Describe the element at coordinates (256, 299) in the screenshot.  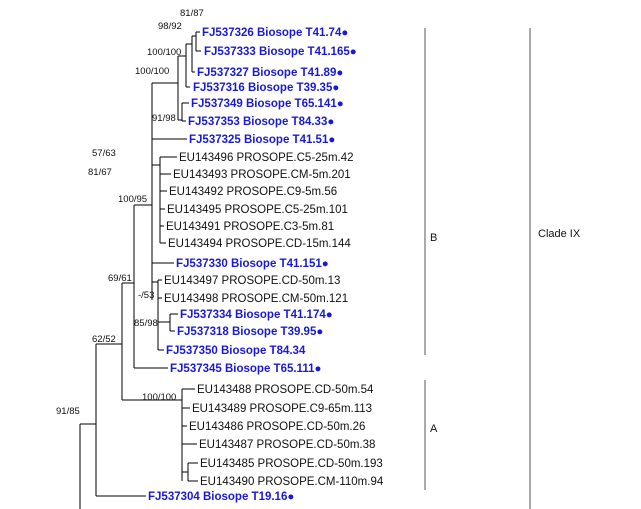
I see `tip-label: EU143498 PROSOPE.CM-50m.121` at that location.